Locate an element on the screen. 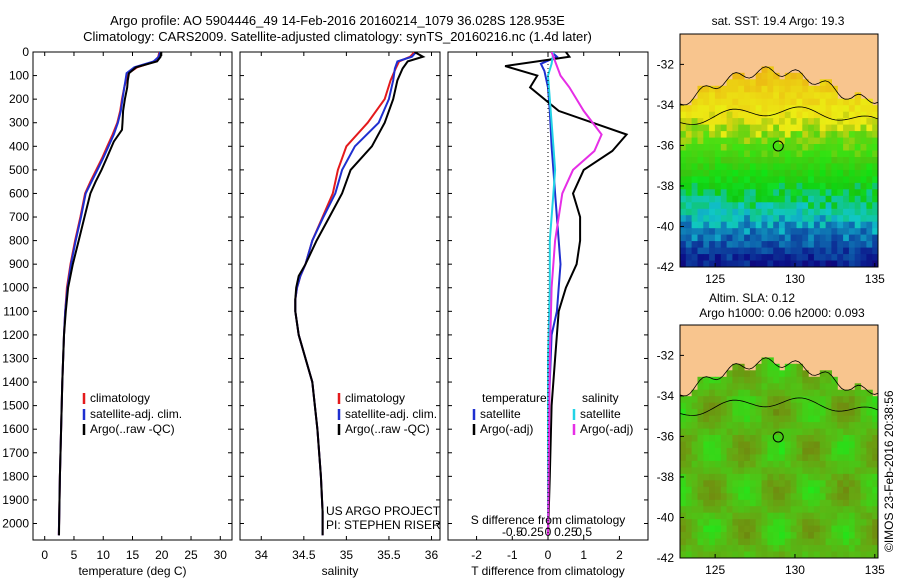 Image resolution: width=900 pixels, height=580 pixels. series-line-argo is located at coordinates (110, 294).